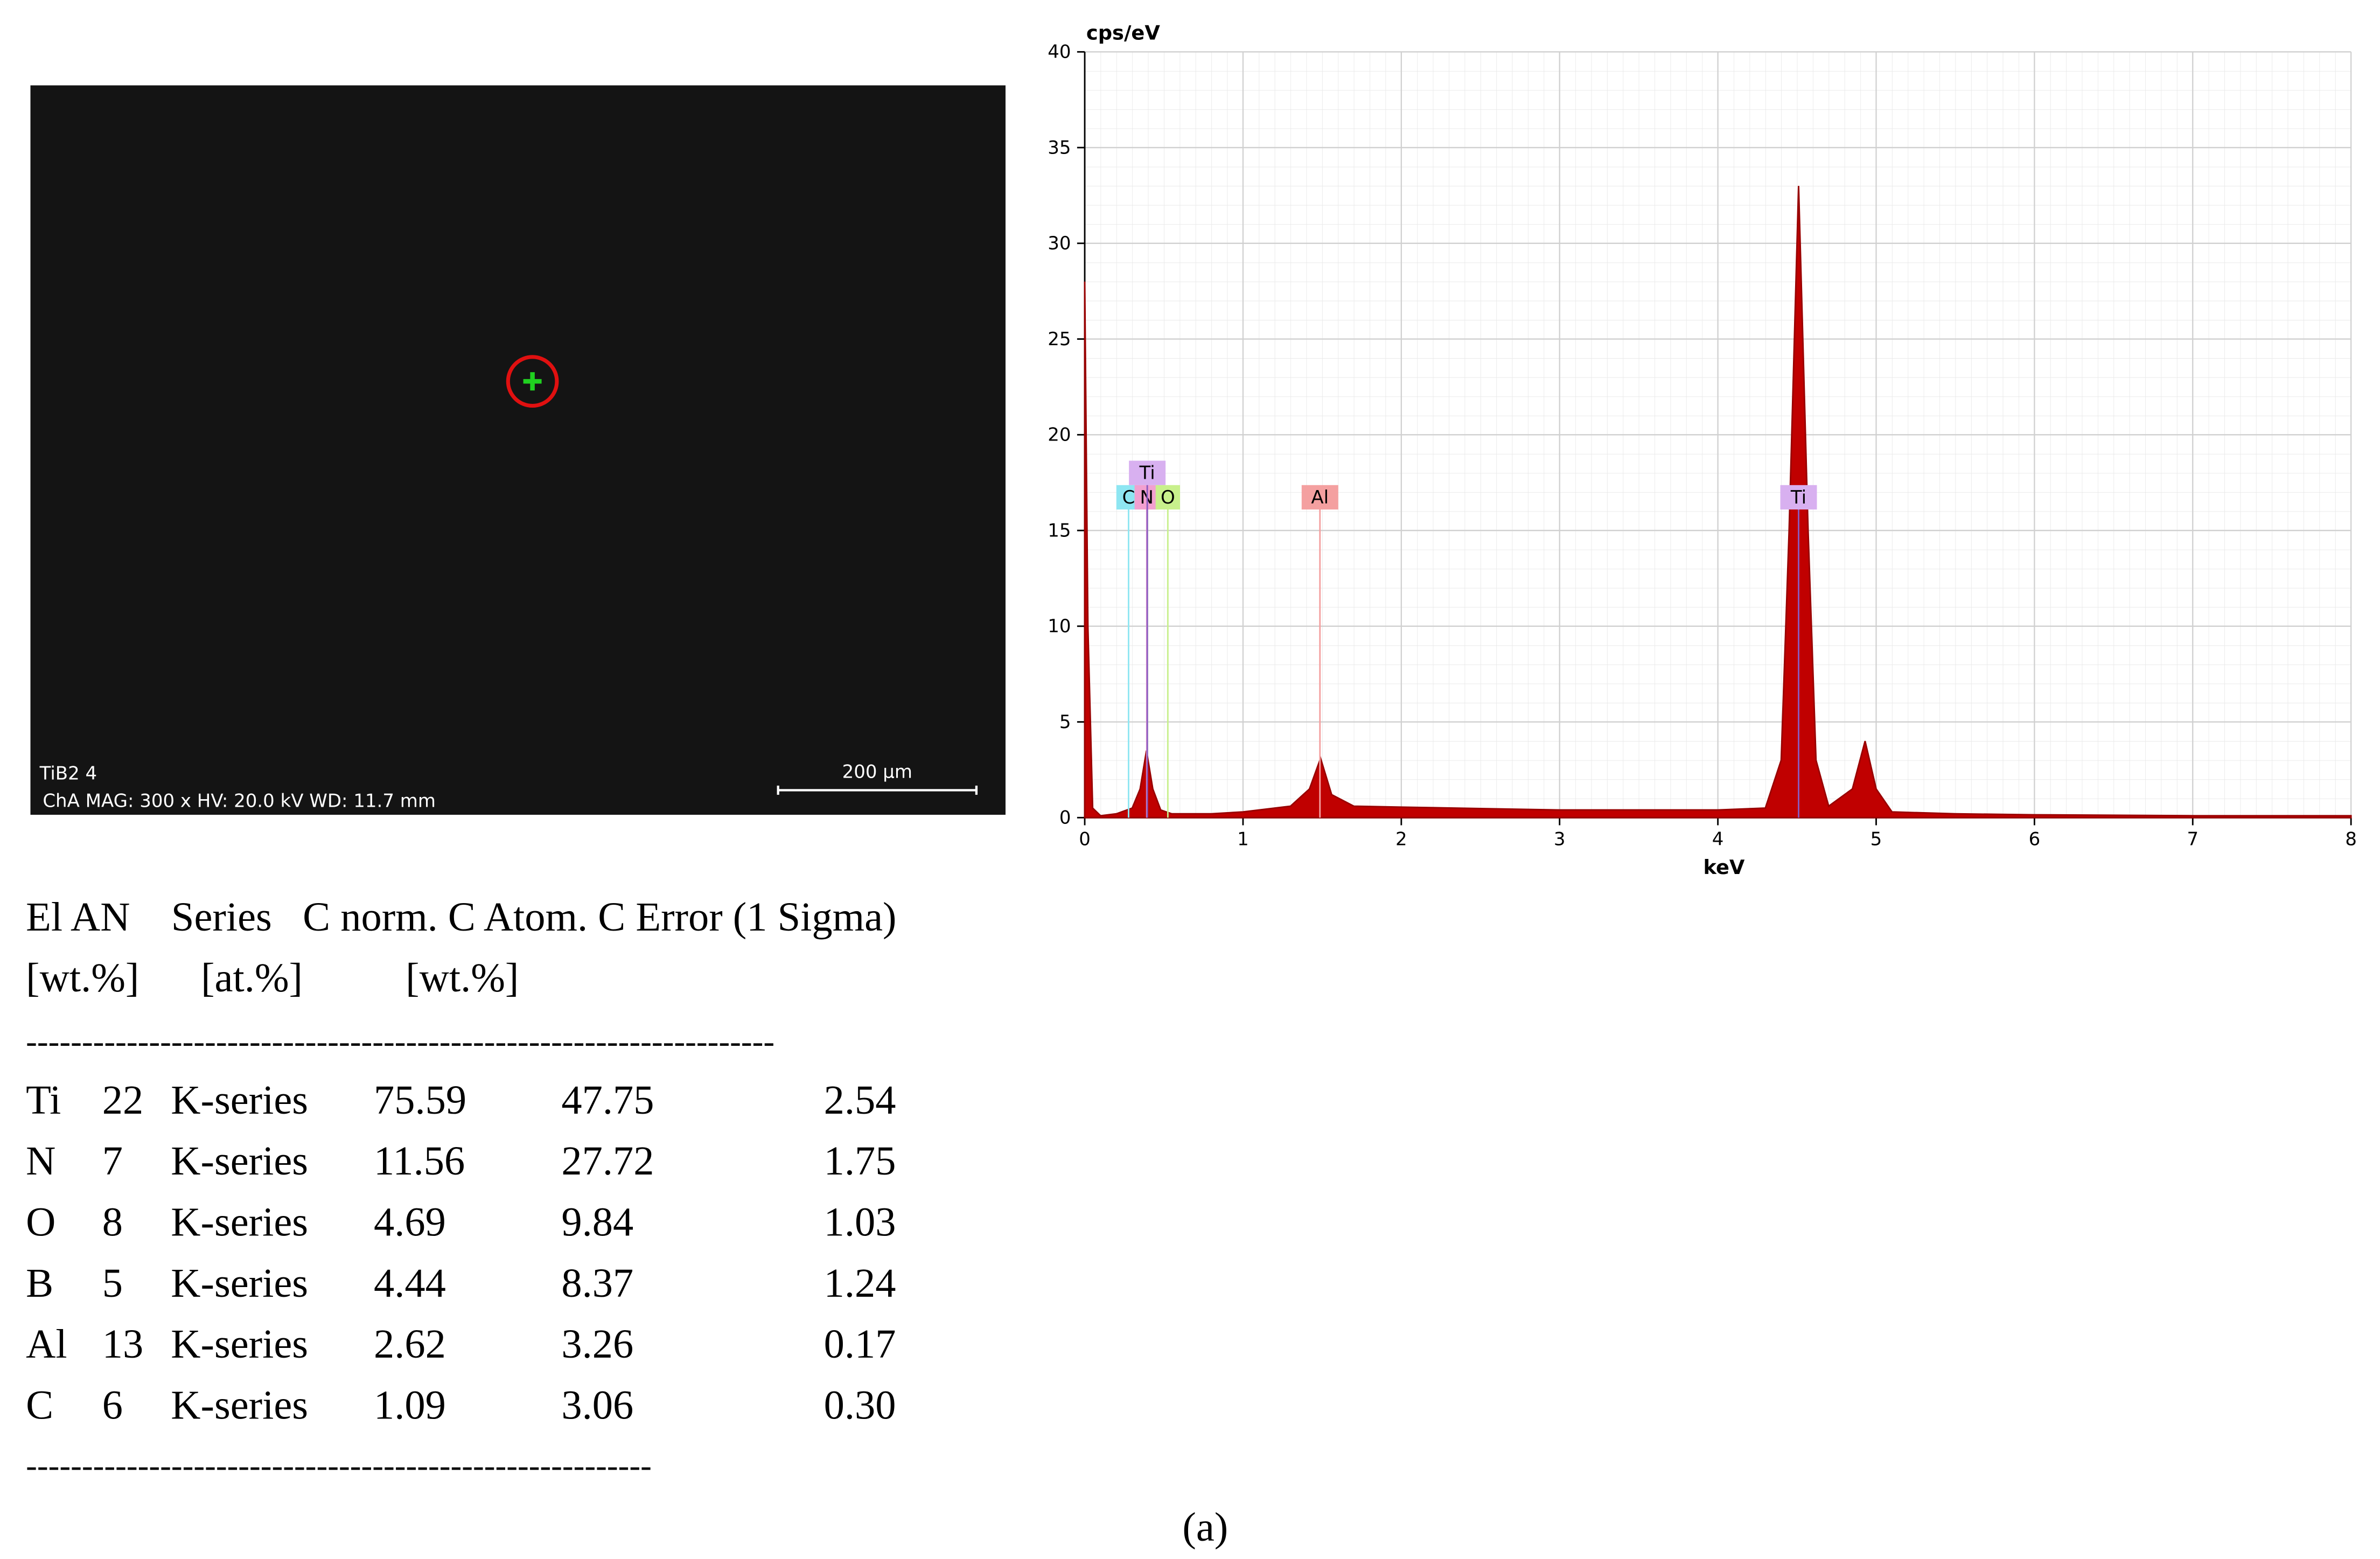  What do you see at coordinates (410, 1283) in the screenshot?
I see `table-cell: 4.44` at bounding box center [410, 1283].